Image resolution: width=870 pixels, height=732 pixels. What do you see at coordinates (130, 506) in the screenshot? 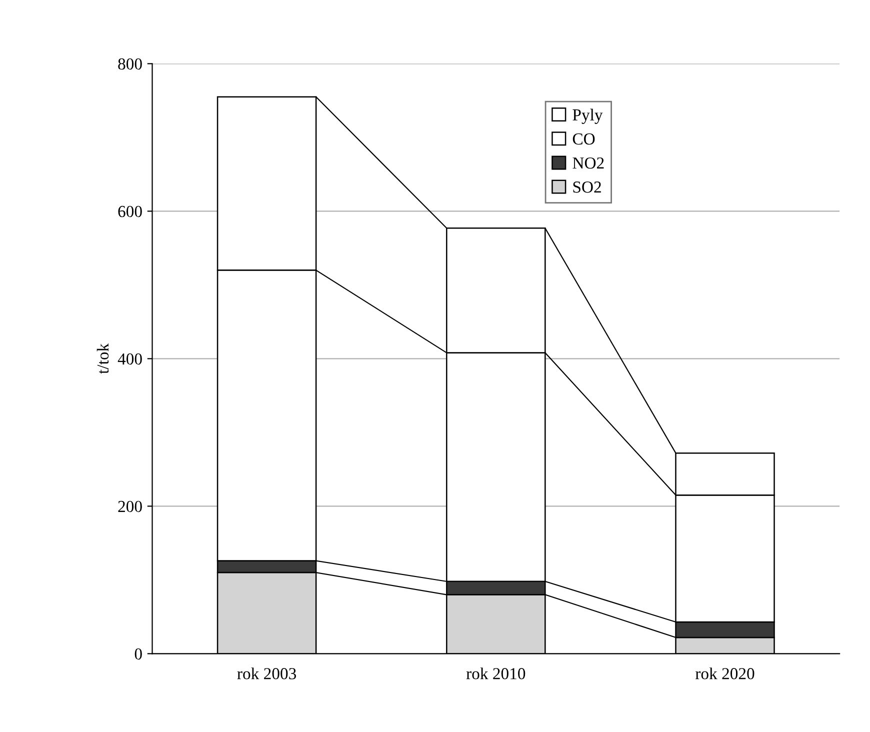
I see `y-tick-label: 200` at bounding box center [130, 506].